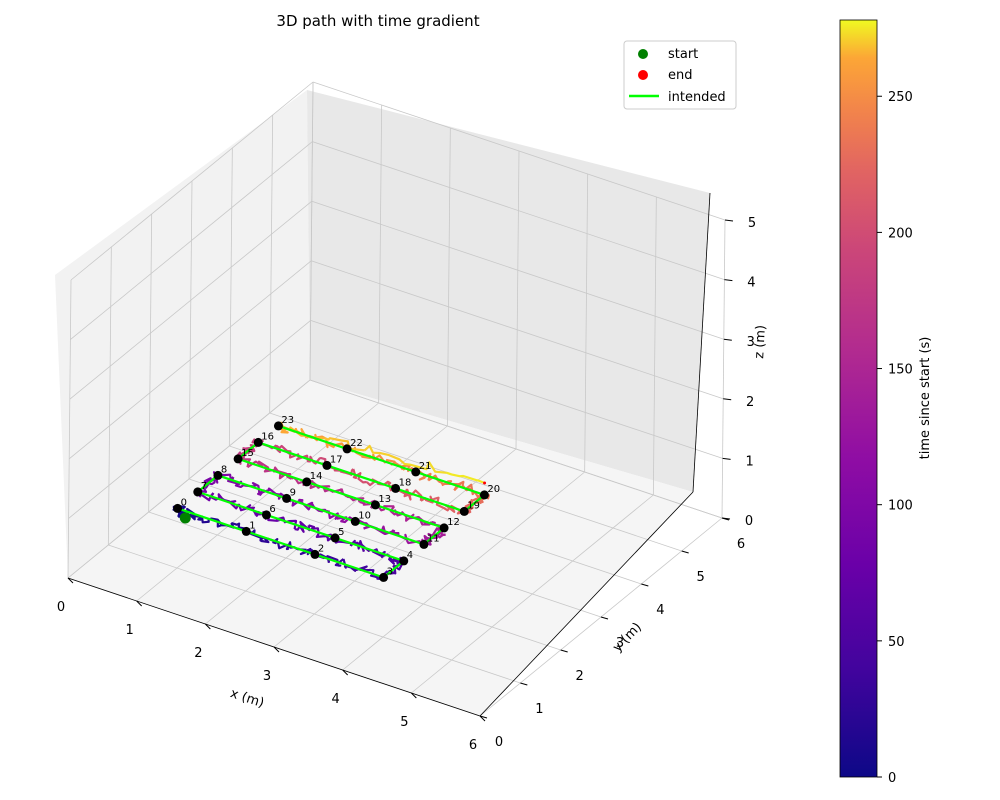 This screenshot has width=1000, height=800. Describe the element at coordinates (900, 233) in the screenshot. I see `colorbar-tick-label: 200` at that location.